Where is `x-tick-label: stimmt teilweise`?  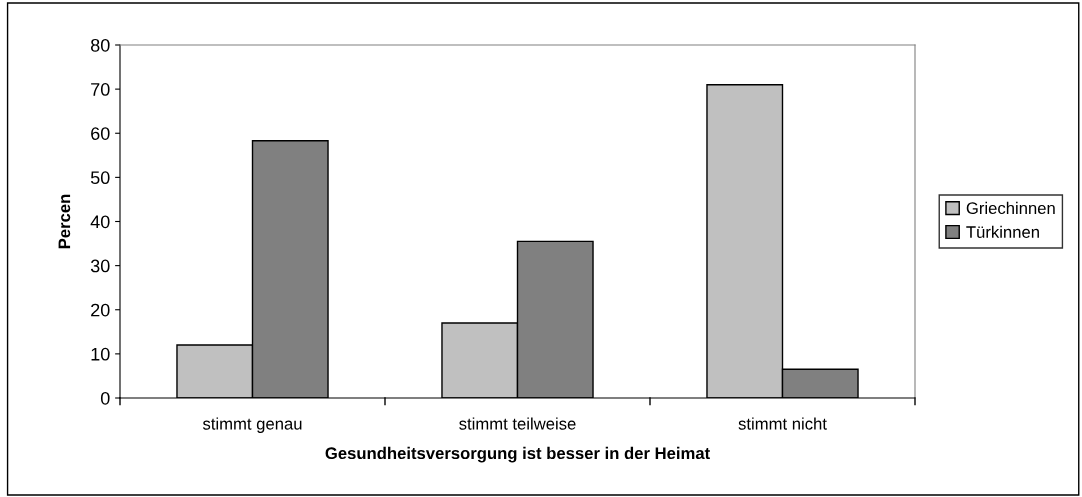 x-tick-label: stimmt teilweise is located at coordinates (517, 423).